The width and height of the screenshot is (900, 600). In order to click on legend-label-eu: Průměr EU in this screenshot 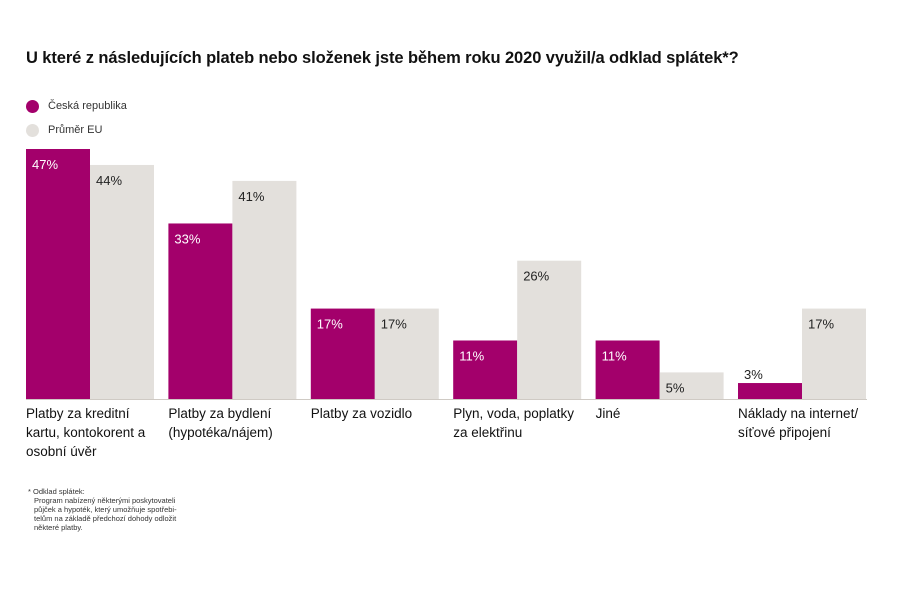, I will do `click(75, 130)`.